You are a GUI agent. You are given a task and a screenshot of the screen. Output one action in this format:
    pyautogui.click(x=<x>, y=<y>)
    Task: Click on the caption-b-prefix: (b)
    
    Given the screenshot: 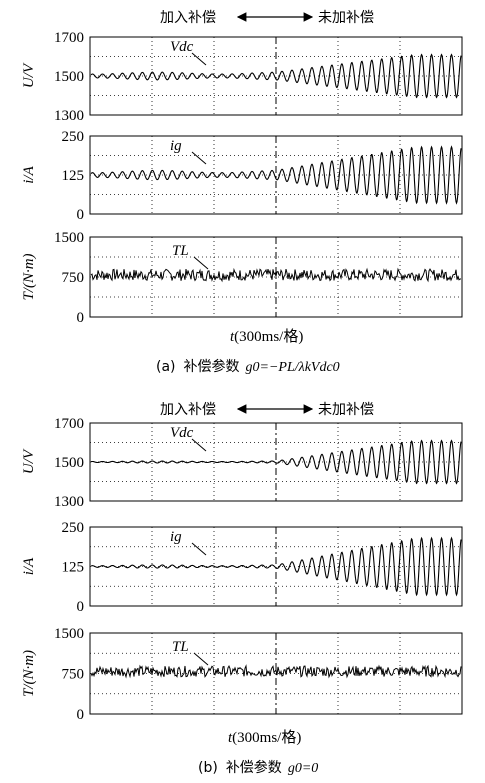 What is the action you would take?
    pyautogui.click(x=208, y=768)
    